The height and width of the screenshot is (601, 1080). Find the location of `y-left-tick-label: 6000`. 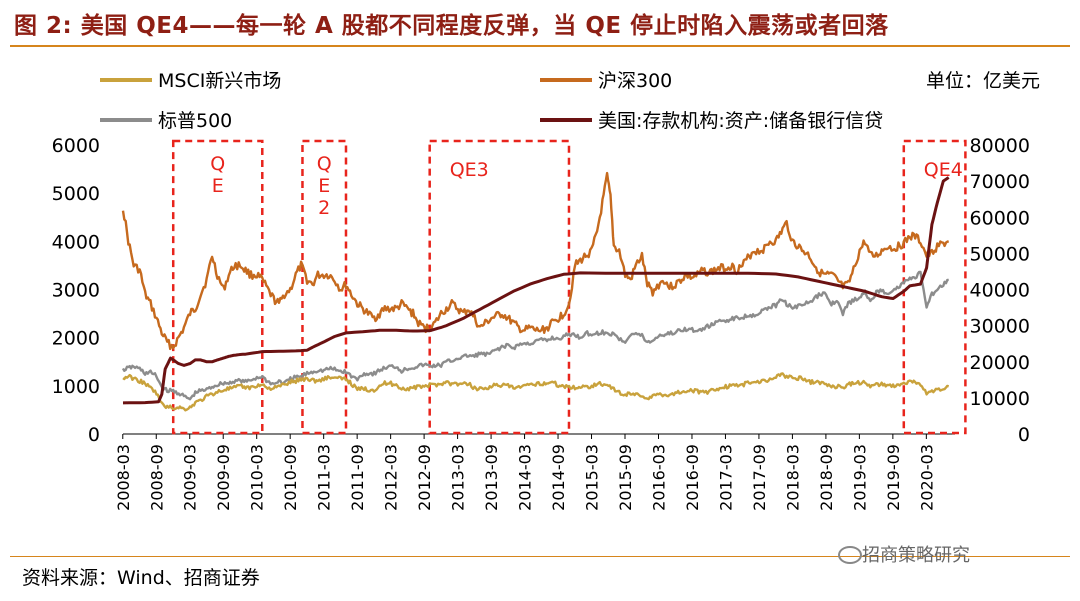

y-left-tick-label: 6000 is located at coordinates (76, 146).